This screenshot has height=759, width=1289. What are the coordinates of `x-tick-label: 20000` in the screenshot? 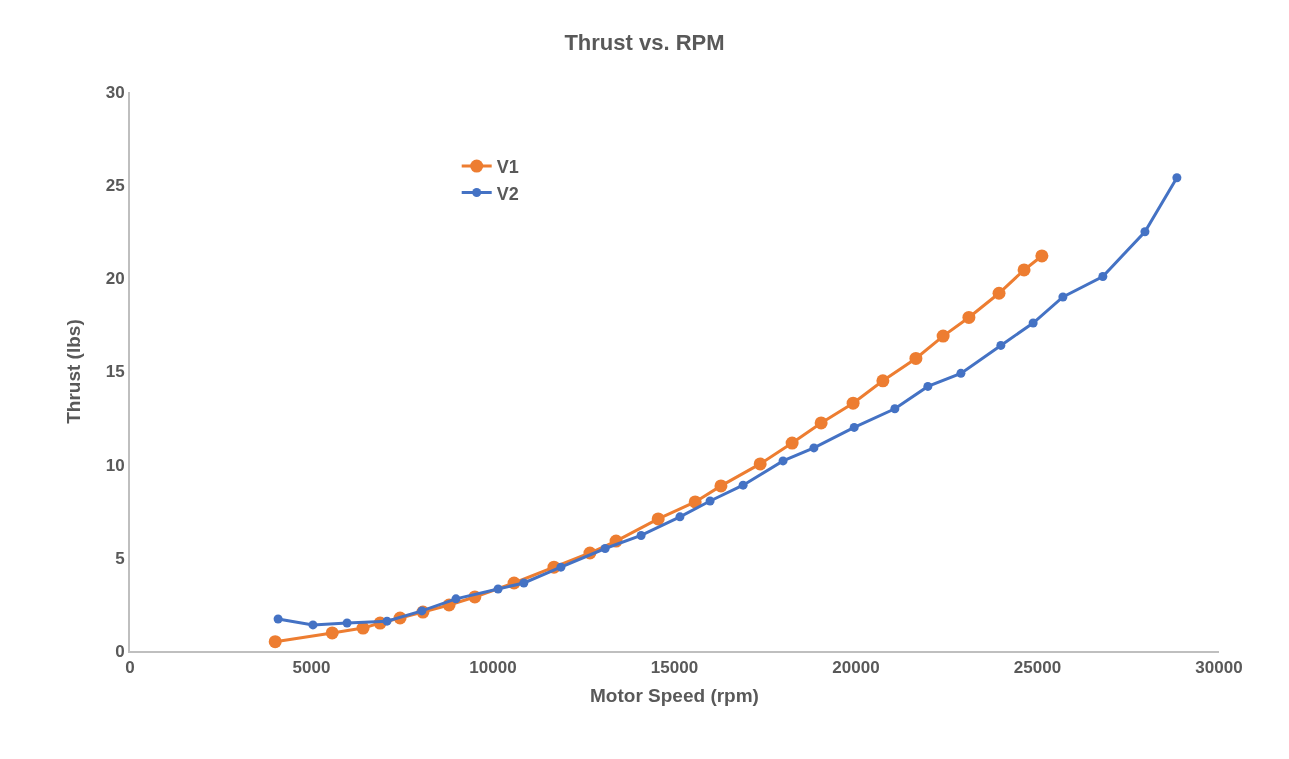 It's located at (856, 668).